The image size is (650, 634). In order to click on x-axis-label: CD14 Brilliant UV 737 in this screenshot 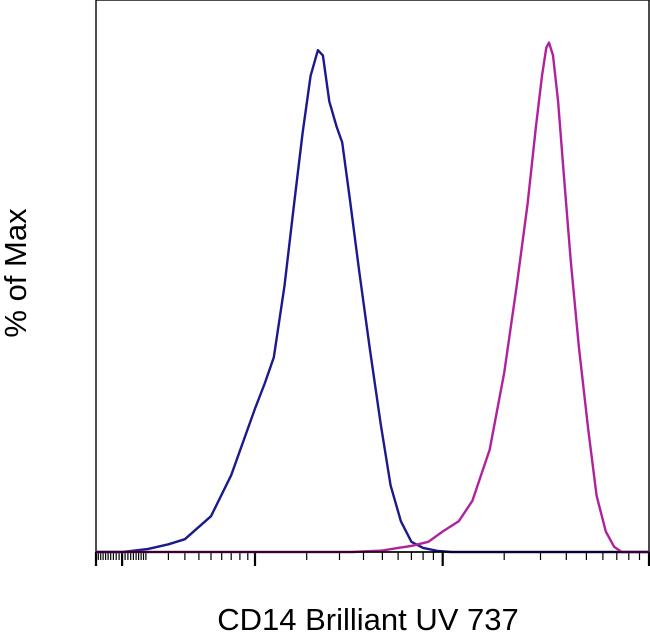, I will do `click(368, 618)`.